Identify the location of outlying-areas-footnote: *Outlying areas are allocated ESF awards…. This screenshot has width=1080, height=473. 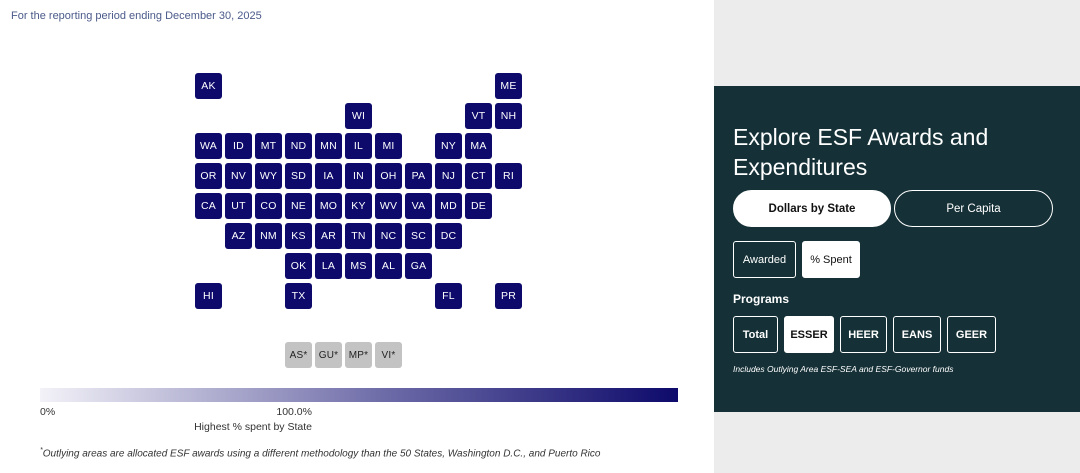
(320, 453).